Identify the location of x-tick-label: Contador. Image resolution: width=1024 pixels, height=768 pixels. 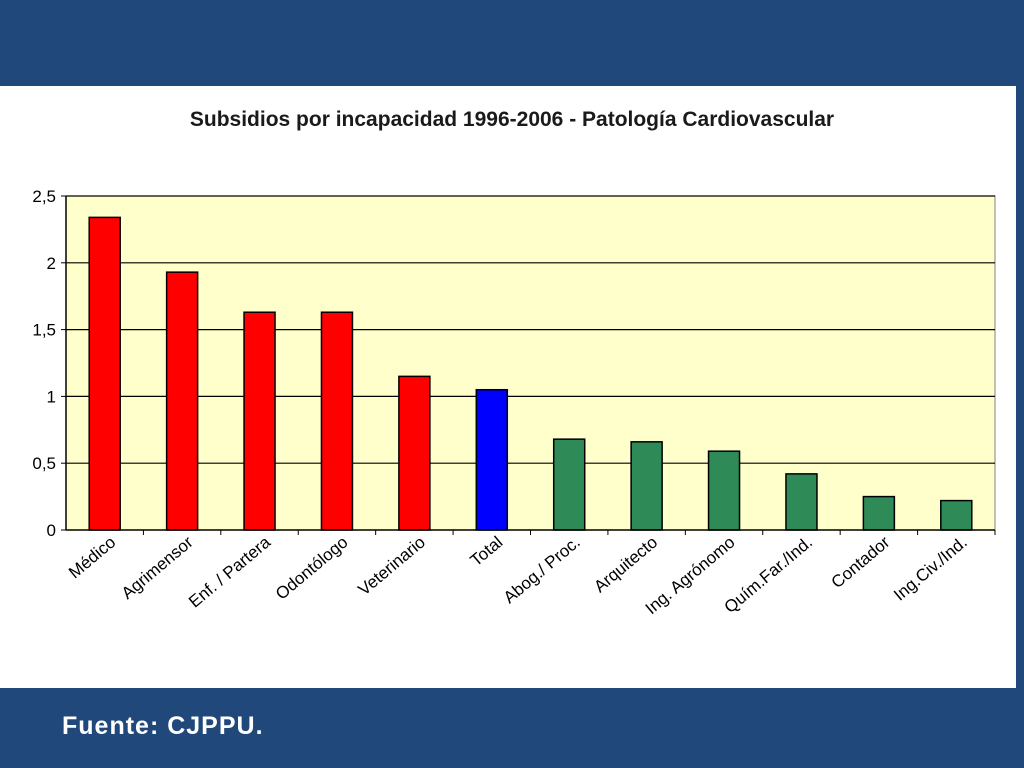
(861, 562).